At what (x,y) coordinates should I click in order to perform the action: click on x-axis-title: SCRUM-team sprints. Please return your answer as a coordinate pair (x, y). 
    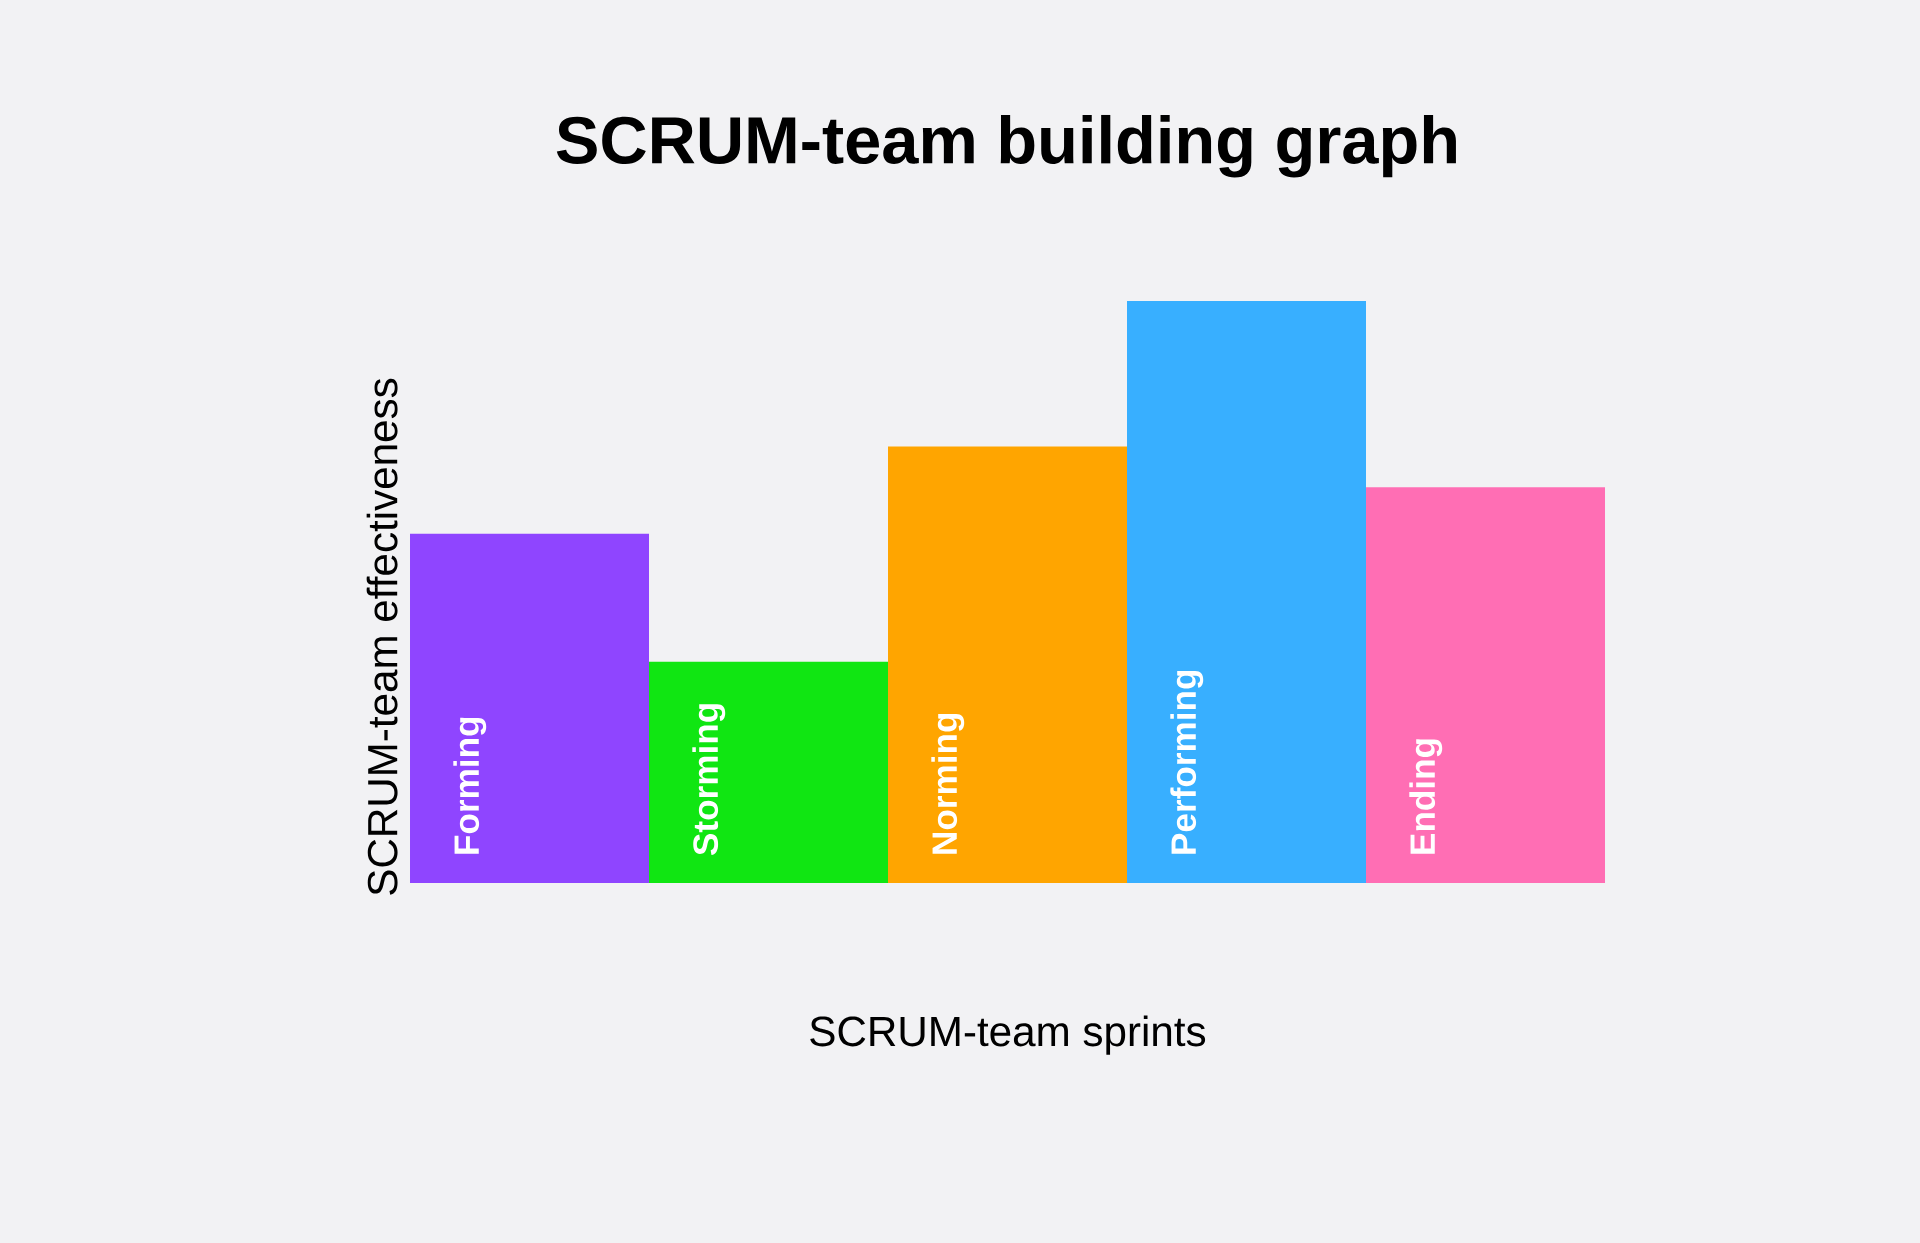
    Looking at the image, I should click on (1008, 1035).